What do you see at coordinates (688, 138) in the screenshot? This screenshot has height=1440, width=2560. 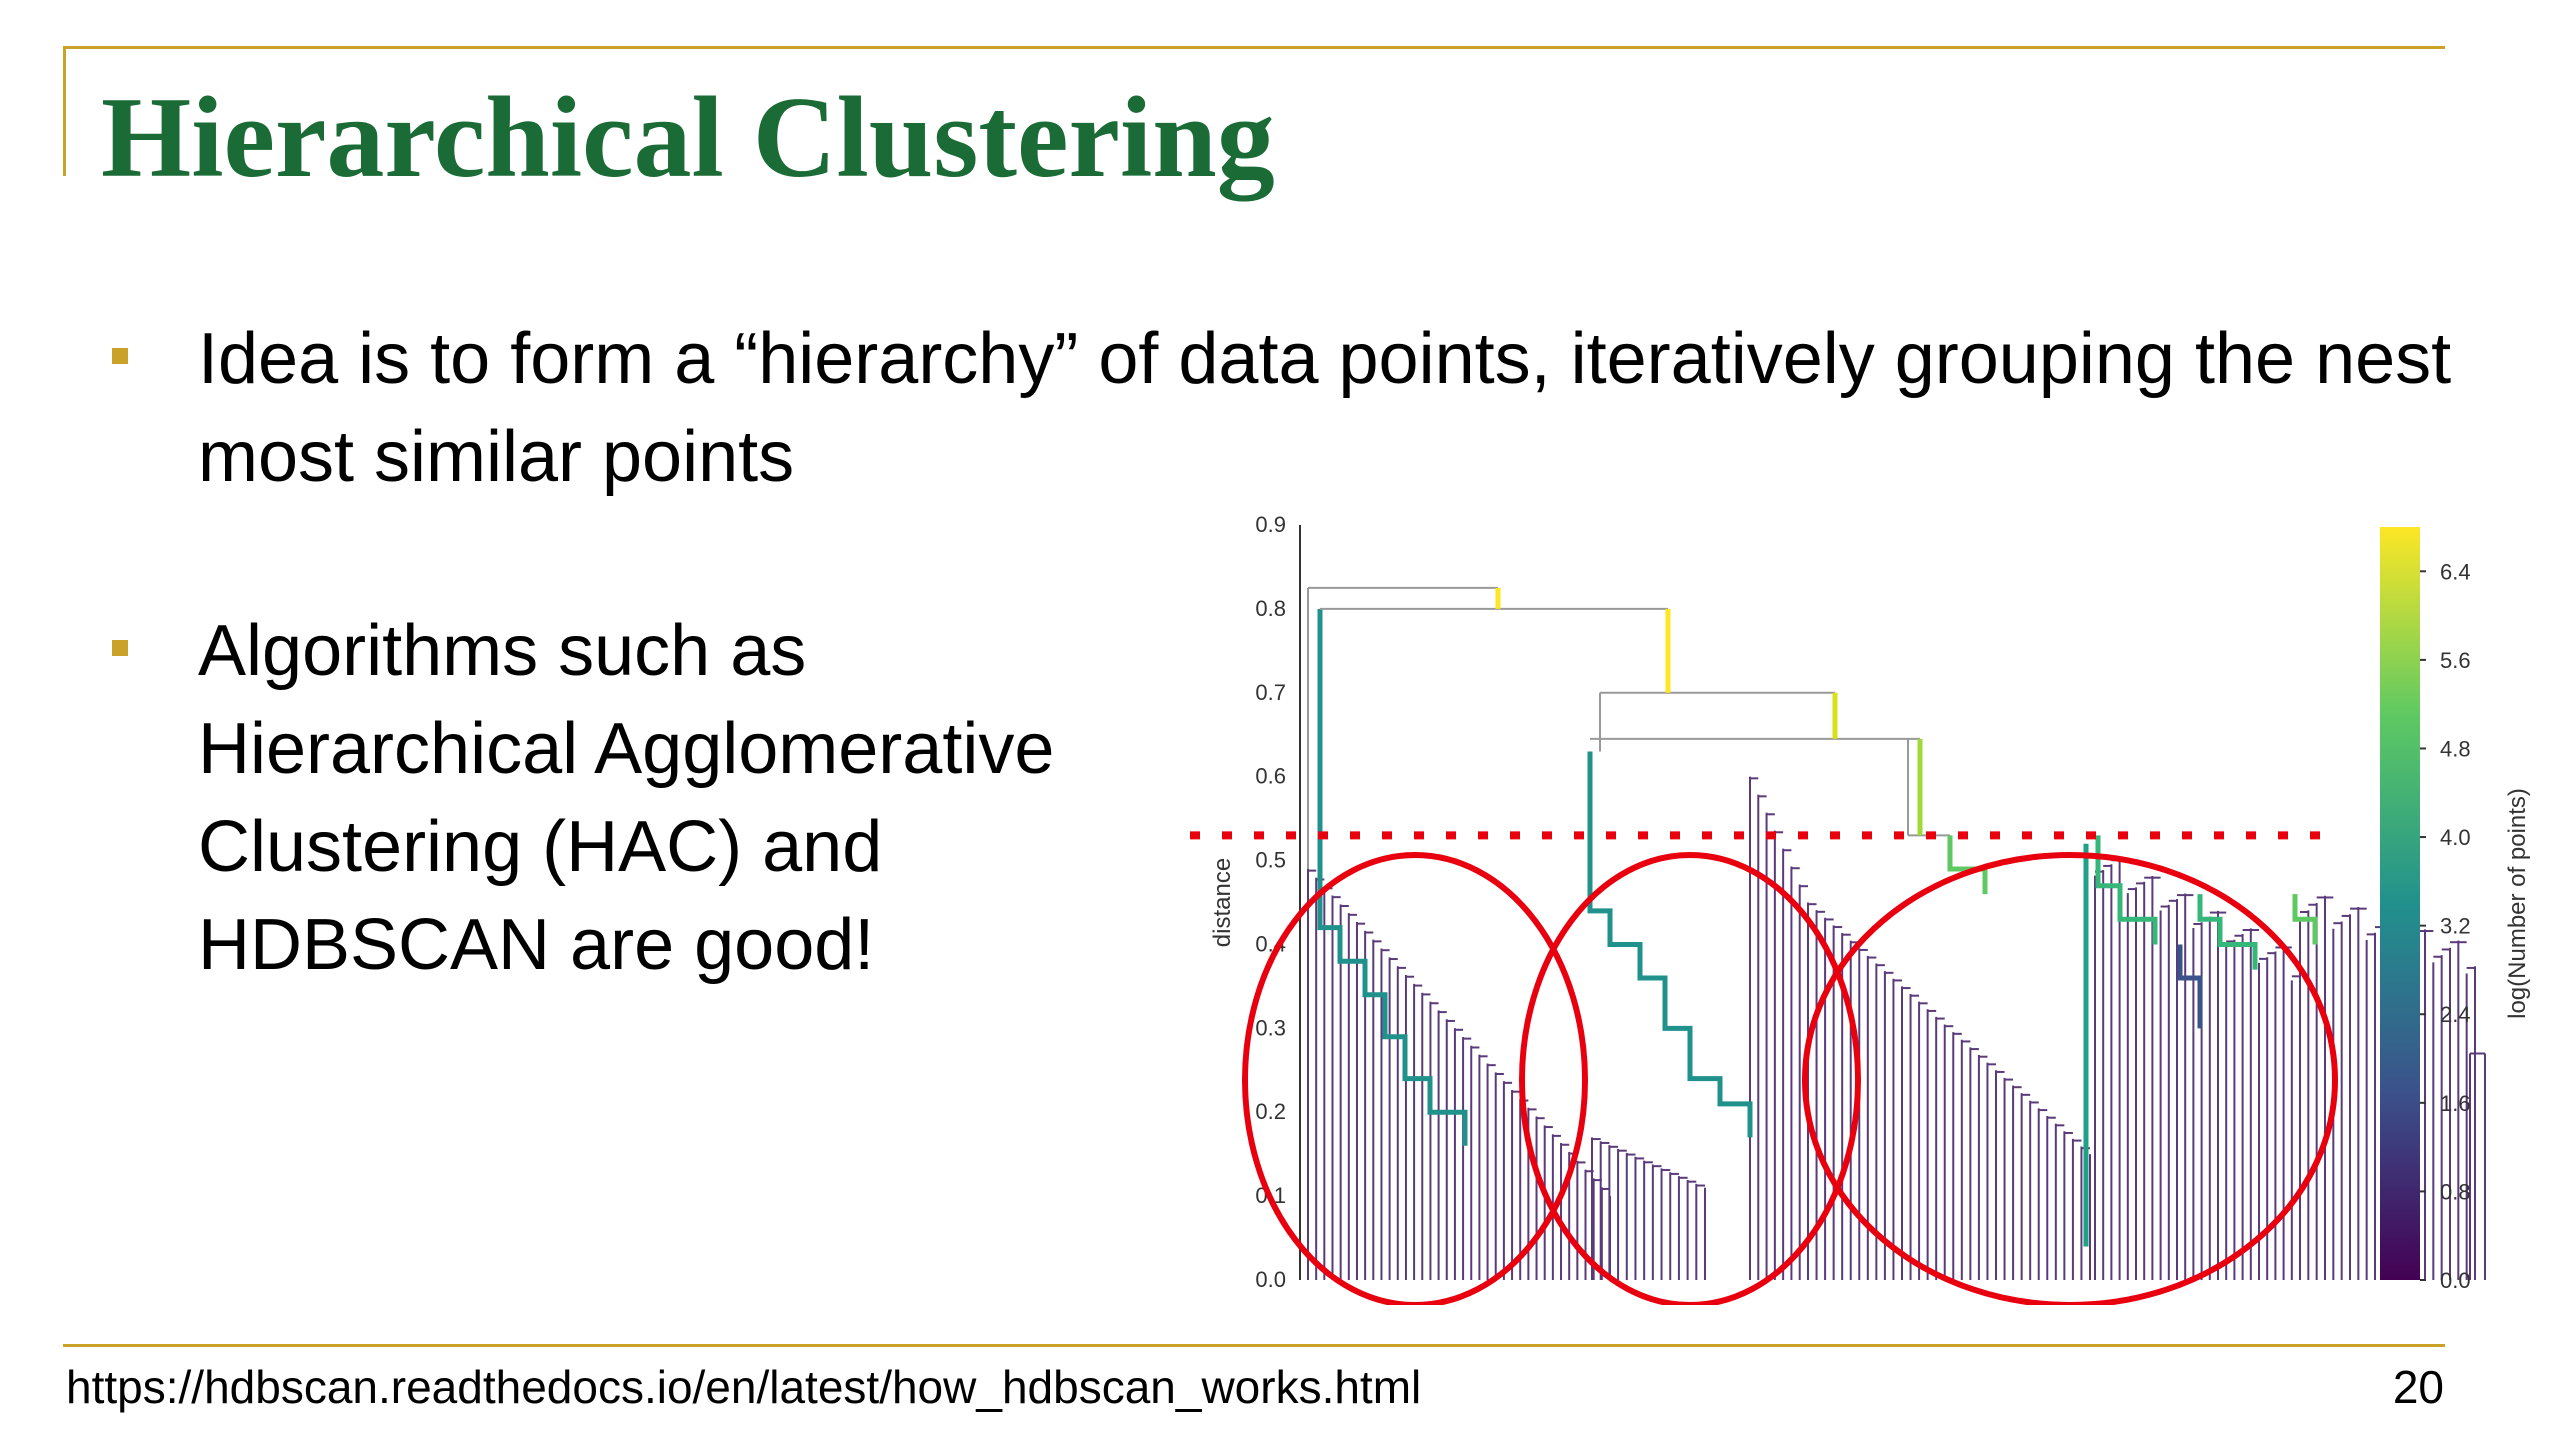 I see `slide-title: Hierarchical Clustering` at bounding box center [688, 138].